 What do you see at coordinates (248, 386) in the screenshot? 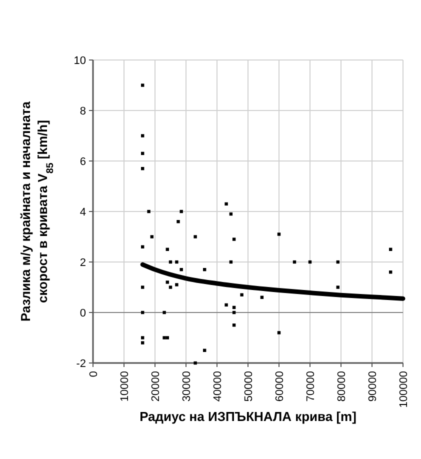
I see `x-tick-label: 50000` at bounding box center [248, 386].